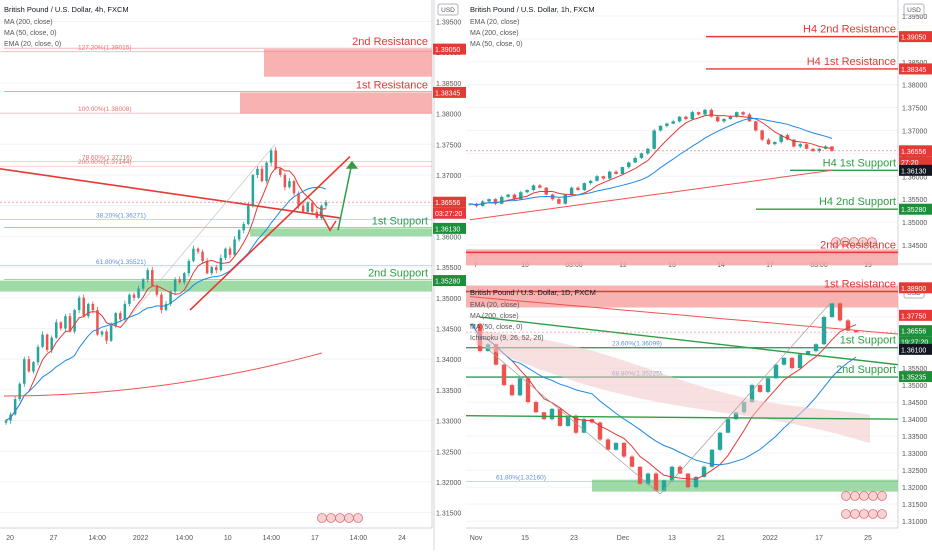  What do you see at coordinates (910, 163) in the screenshot?
I see `price-badge-text: 27:20` at bounding box center [910, 163].